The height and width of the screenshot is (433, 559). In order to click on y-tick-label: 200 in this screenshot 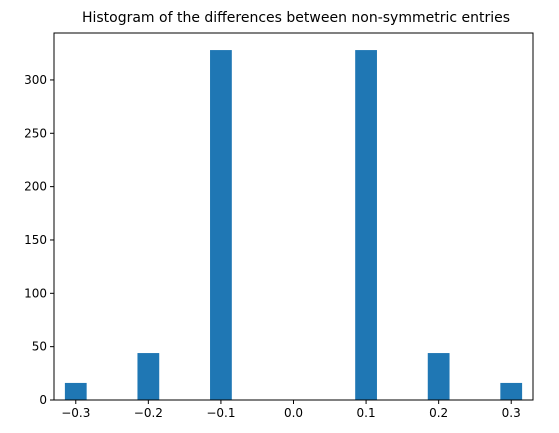, I will do `click(35, 187)`.